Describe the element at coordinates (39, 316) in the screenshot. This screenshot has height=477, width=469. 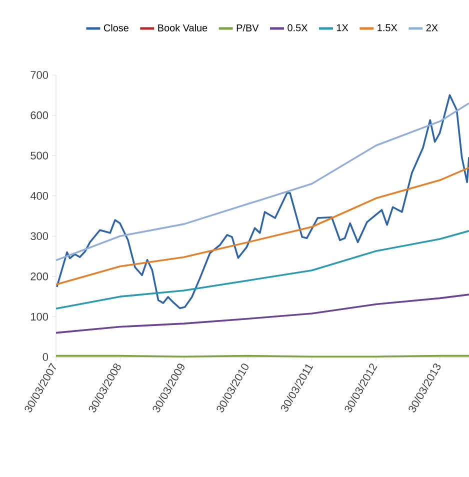
I see `y-tick-label: 100` at that location.